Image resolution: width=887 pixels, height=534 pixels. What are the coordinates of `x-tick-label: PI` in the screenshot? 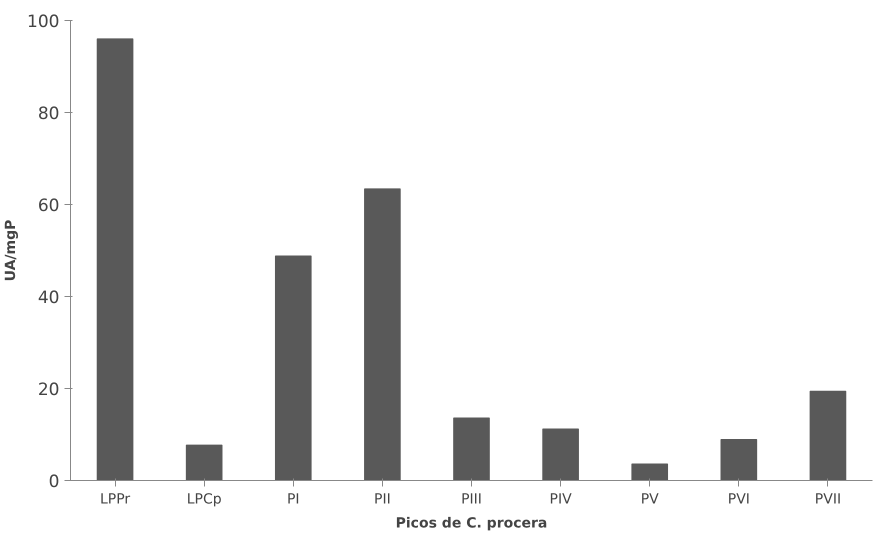 It's located at (293, 500).